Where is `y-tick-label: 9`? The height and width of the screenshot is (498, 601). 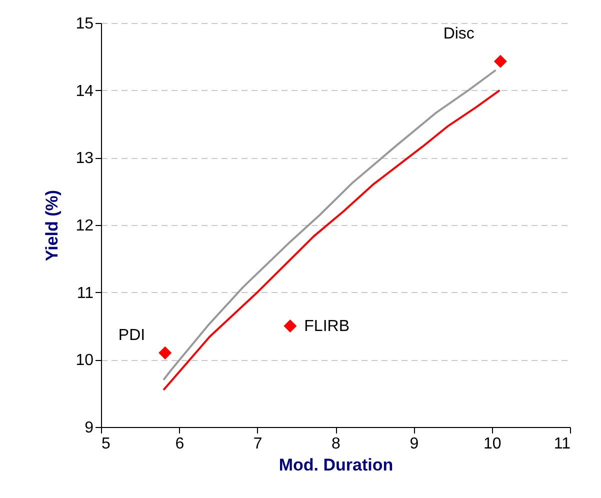
y-tick-label: 9 is located at coordinates (89, 428).